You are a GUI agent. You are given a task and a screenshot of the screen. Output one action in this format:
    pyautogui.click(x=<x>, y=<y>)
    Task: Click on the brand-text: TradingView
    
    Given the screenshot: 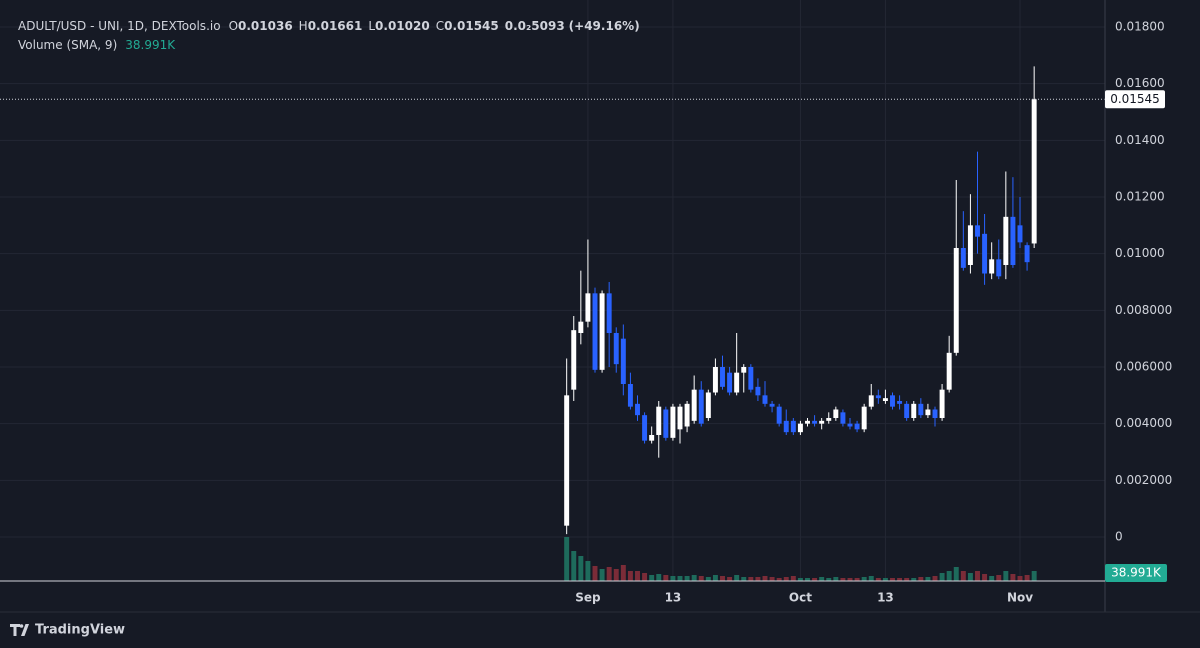 What is the action you would take?
    pyautogui.click(x=80, y=630)
    